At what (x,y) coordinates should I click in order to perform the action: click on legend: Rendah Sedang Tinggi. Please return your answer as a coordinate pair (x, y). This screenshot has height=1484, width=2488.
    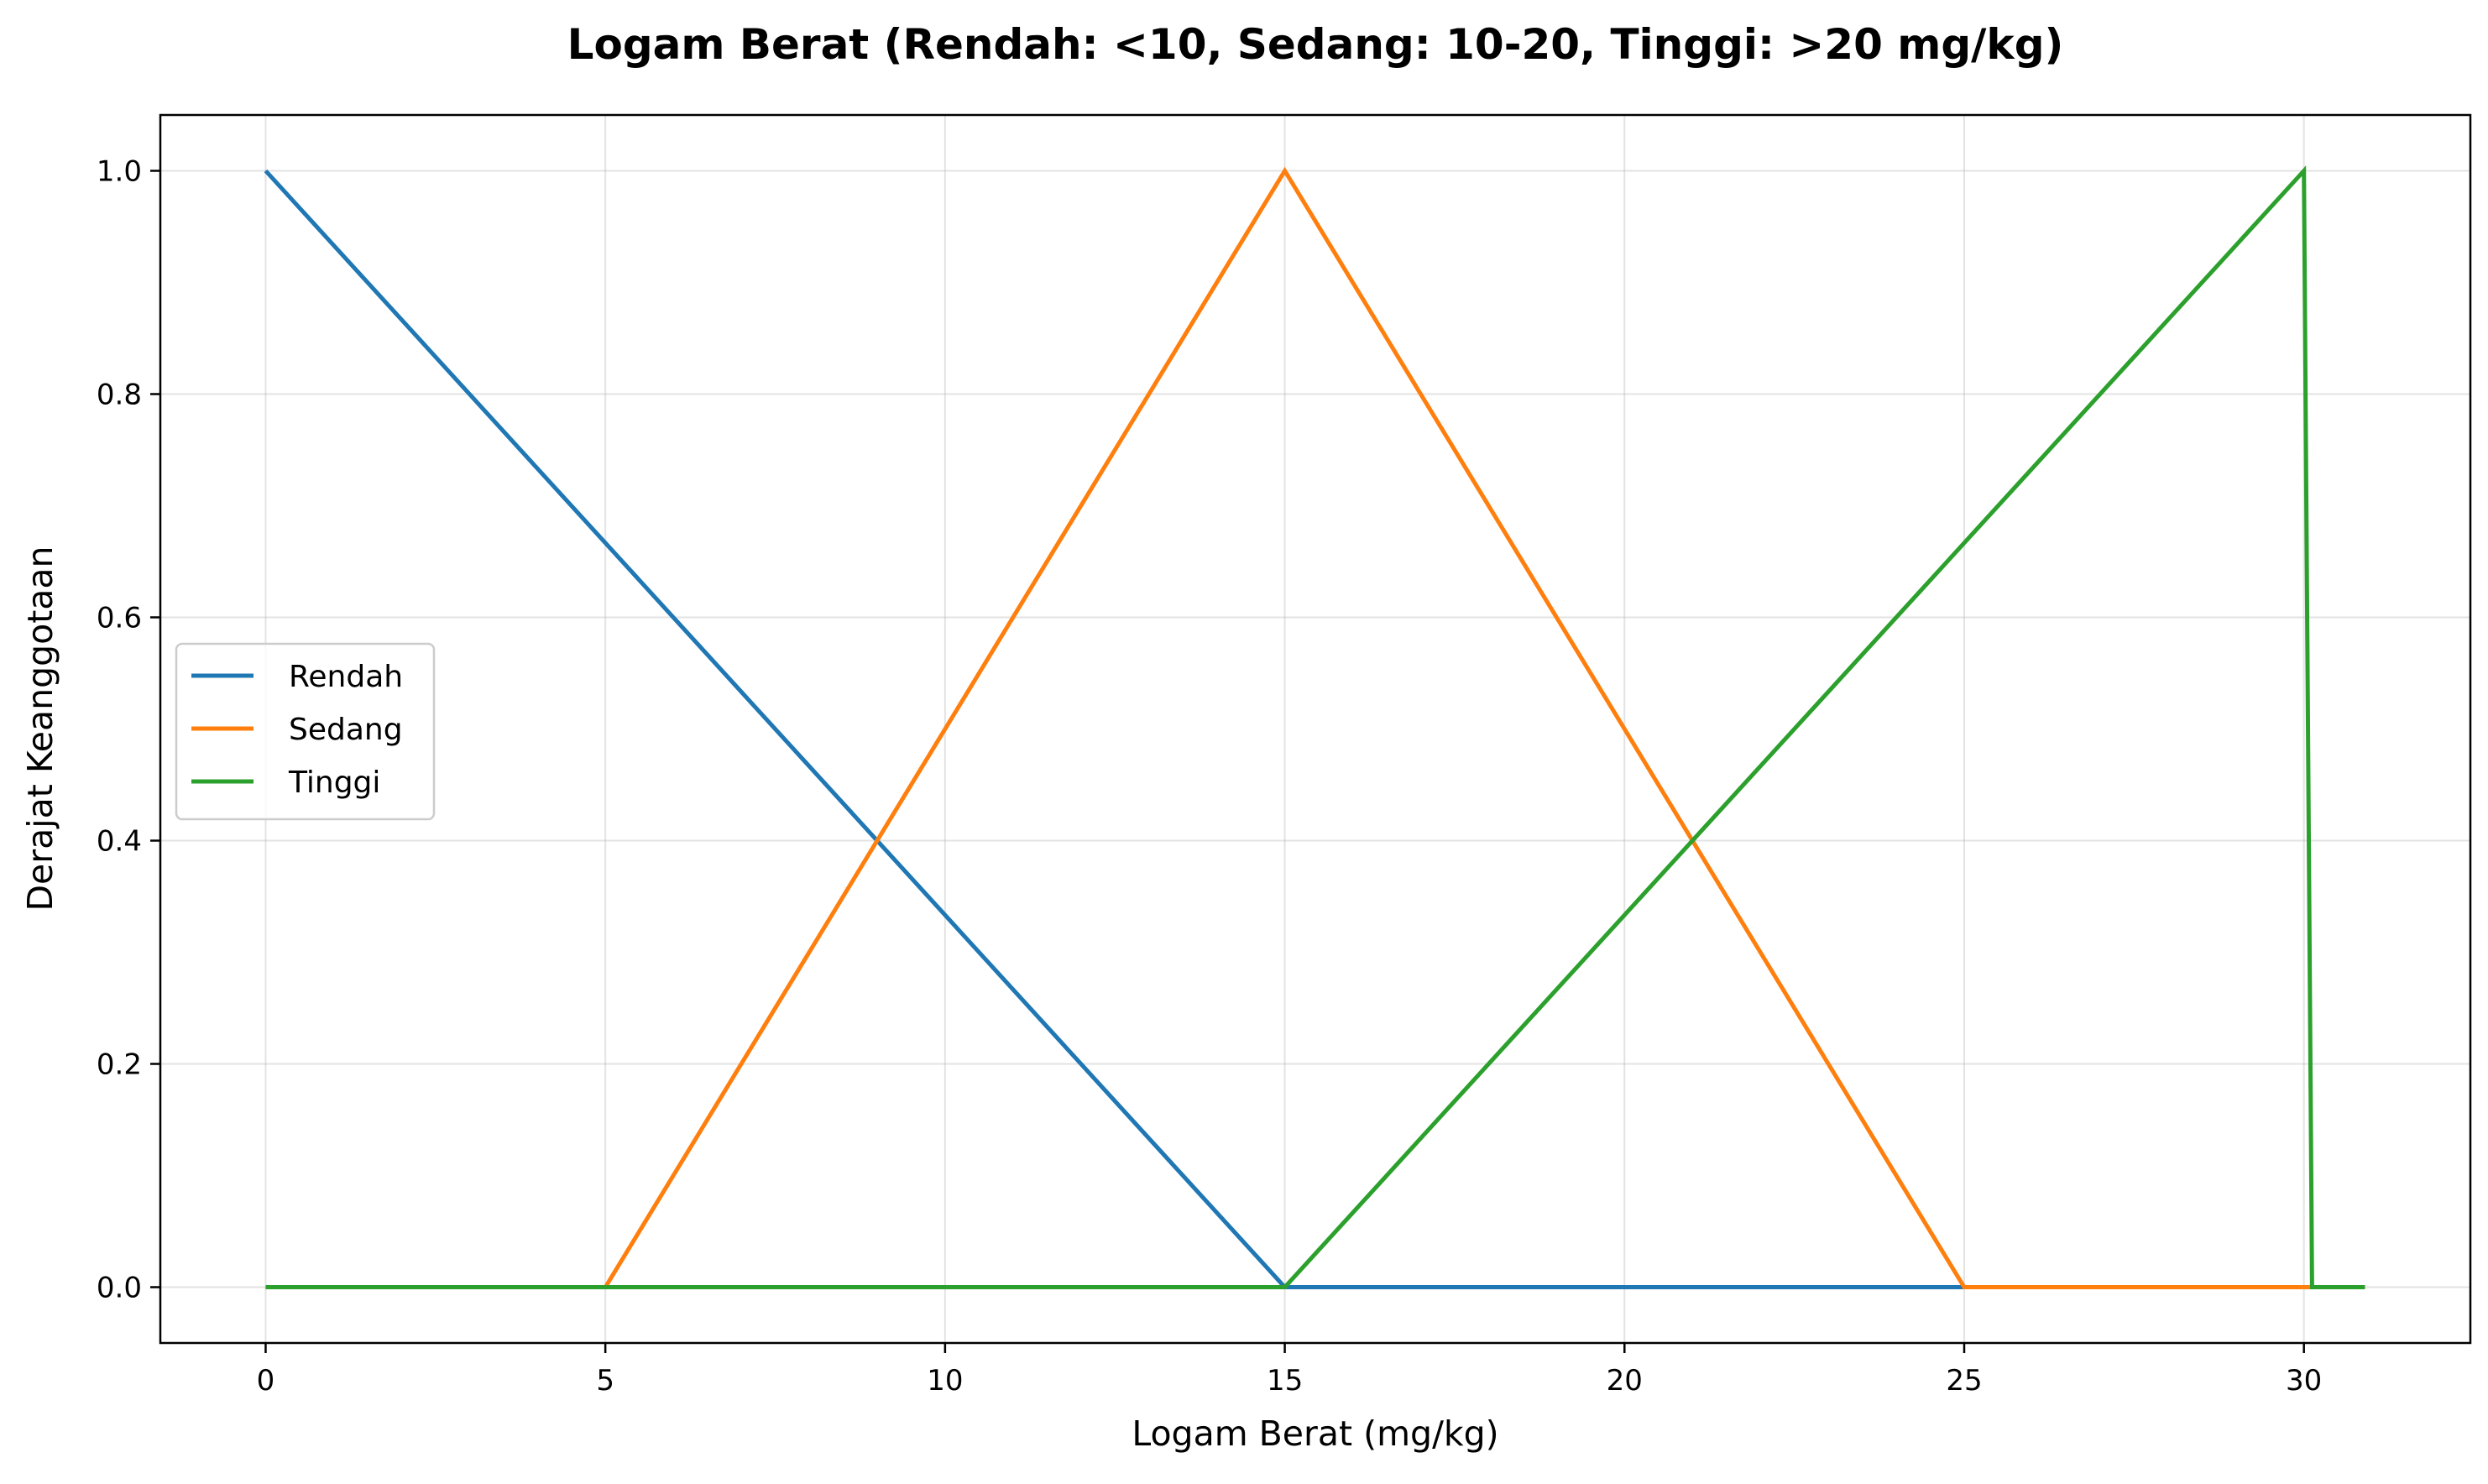
    Looking at the image, I should click on (305, 731).